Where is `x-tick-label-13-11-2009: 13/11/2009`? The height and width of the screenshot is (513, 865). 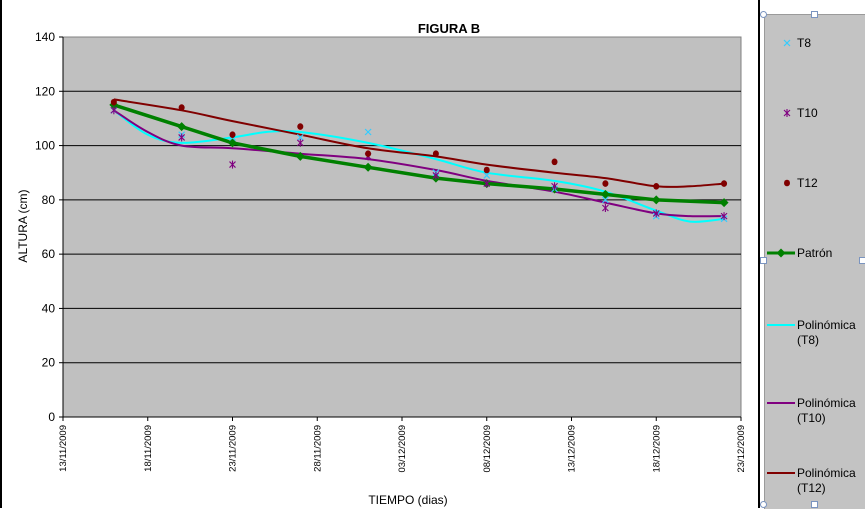
x-tick-label-13-11-2009: 13/11/2009 is located at coordinates (63, 448).